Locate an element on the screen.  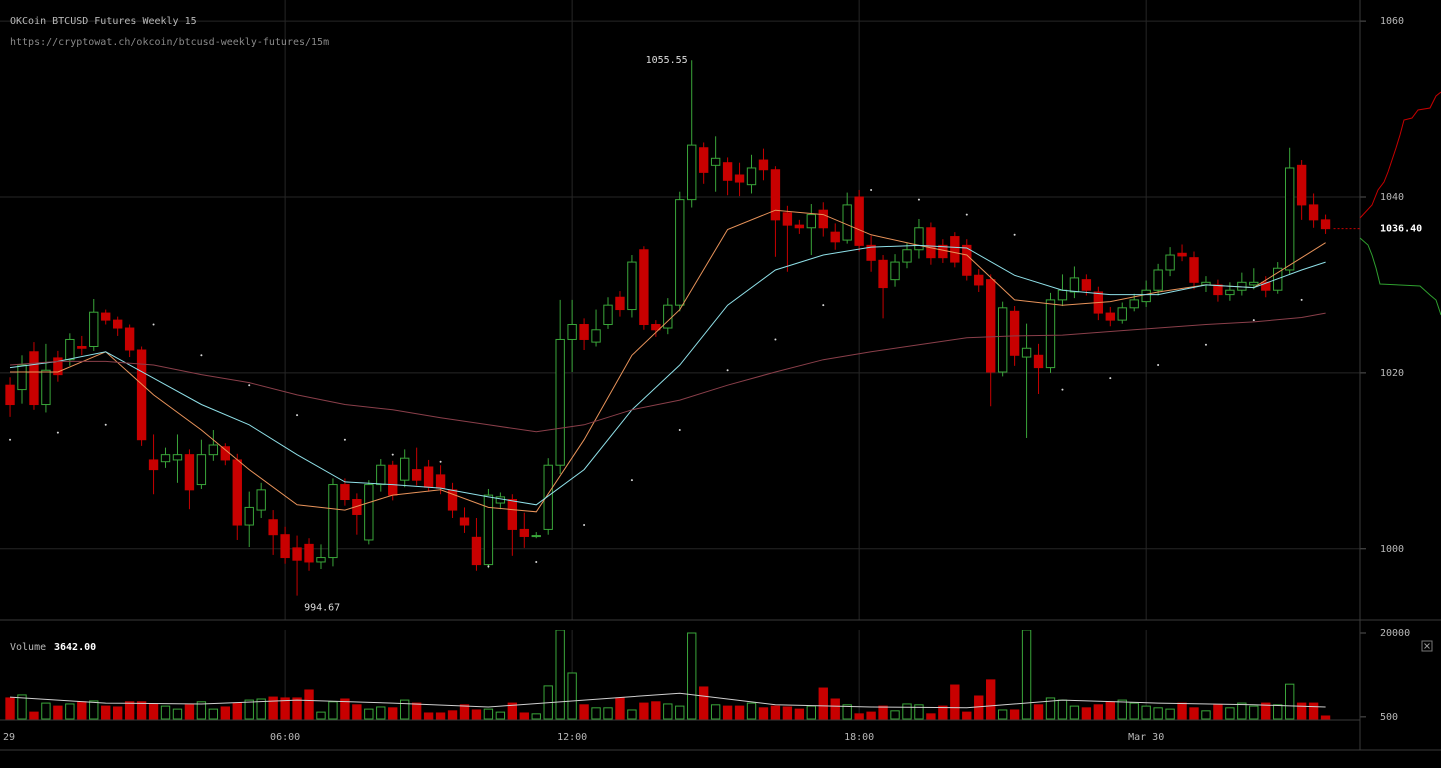
close-box is located at coordinates (1427, 646).